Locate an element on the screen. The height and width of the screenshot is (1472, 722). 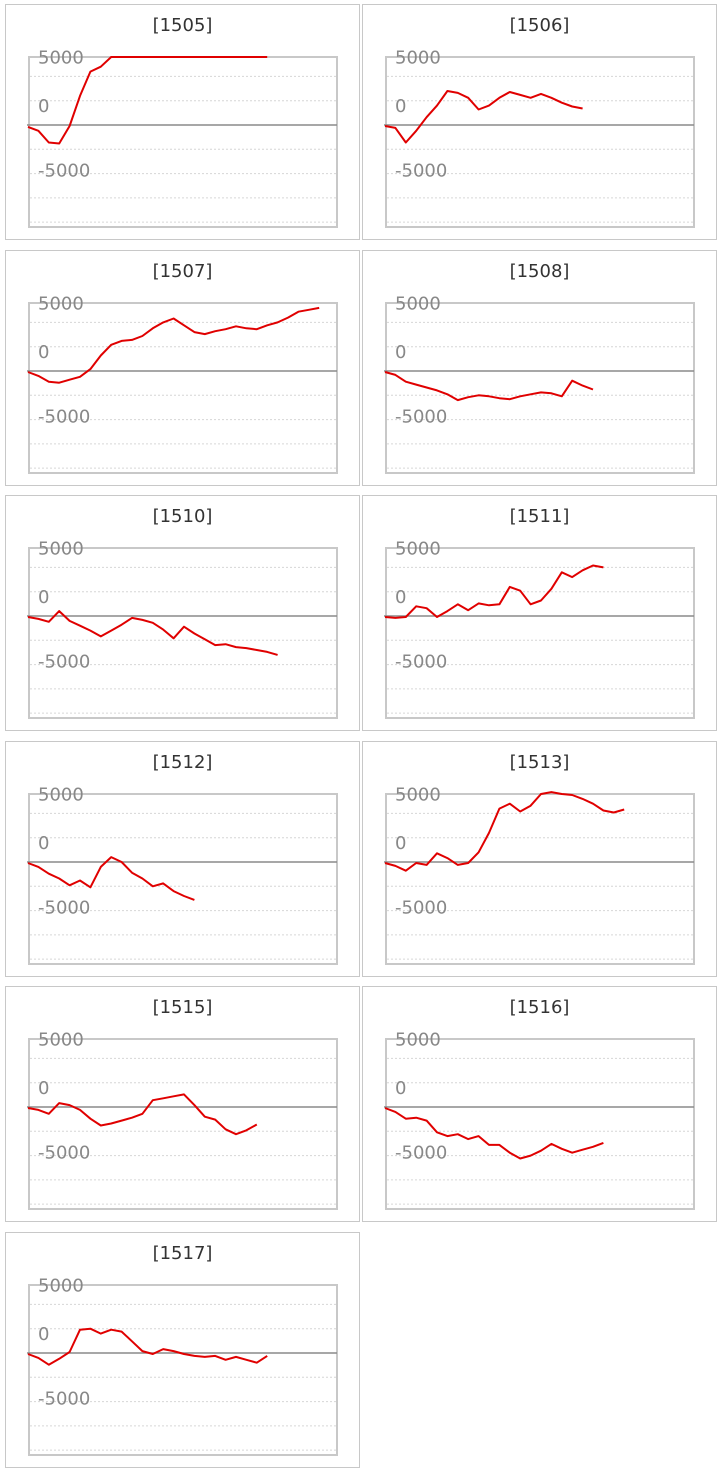
chart-title: [1516] is located at coordinates (539, 1007).